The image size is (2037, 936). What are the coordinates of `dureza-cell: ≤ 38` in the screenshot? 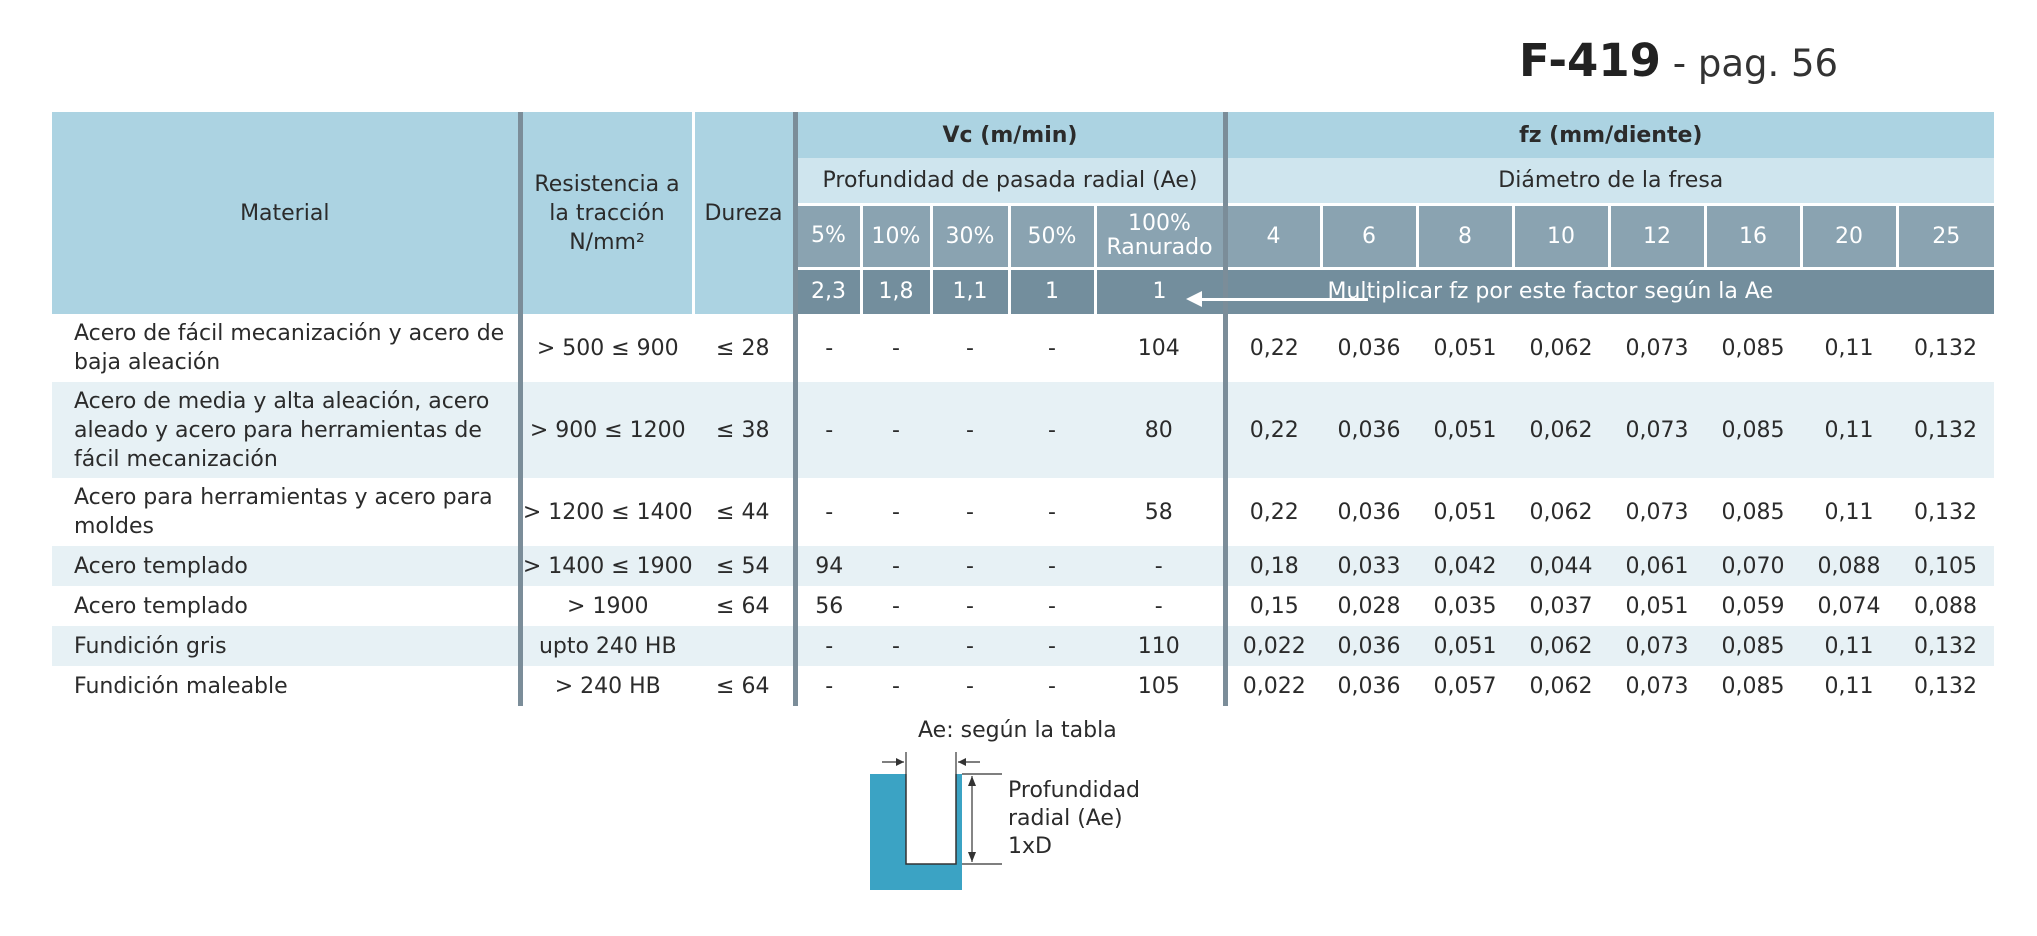 It's located at (744, 430).